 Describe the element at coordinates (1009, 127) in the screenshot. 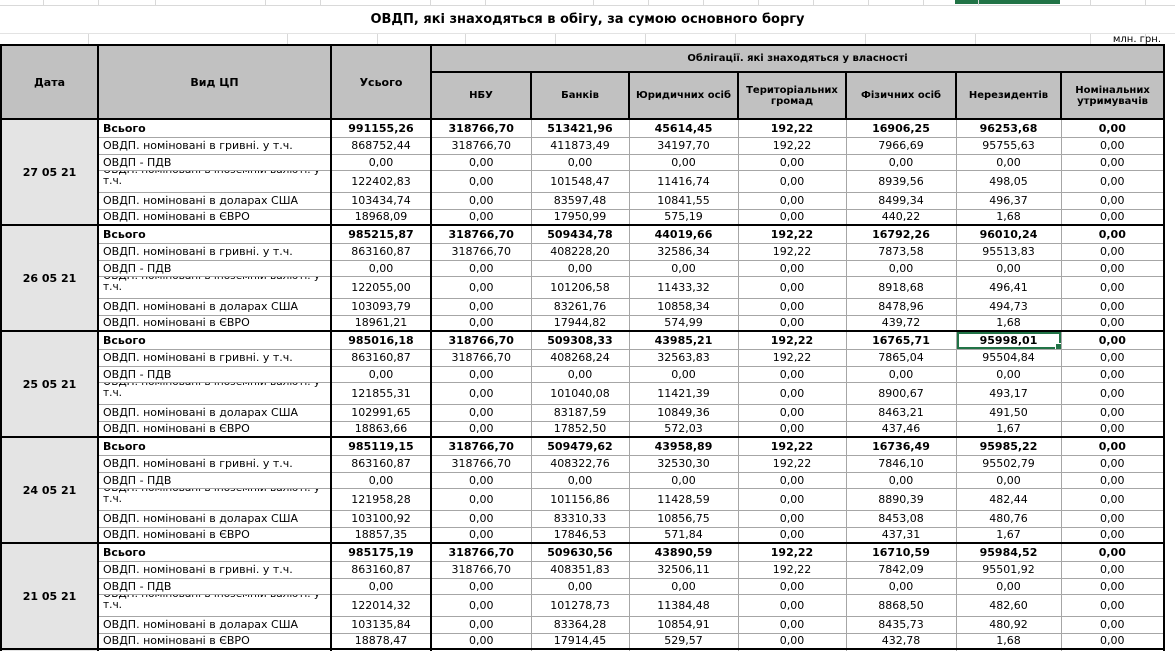

I see `value-cell: 96253,68` at that location.